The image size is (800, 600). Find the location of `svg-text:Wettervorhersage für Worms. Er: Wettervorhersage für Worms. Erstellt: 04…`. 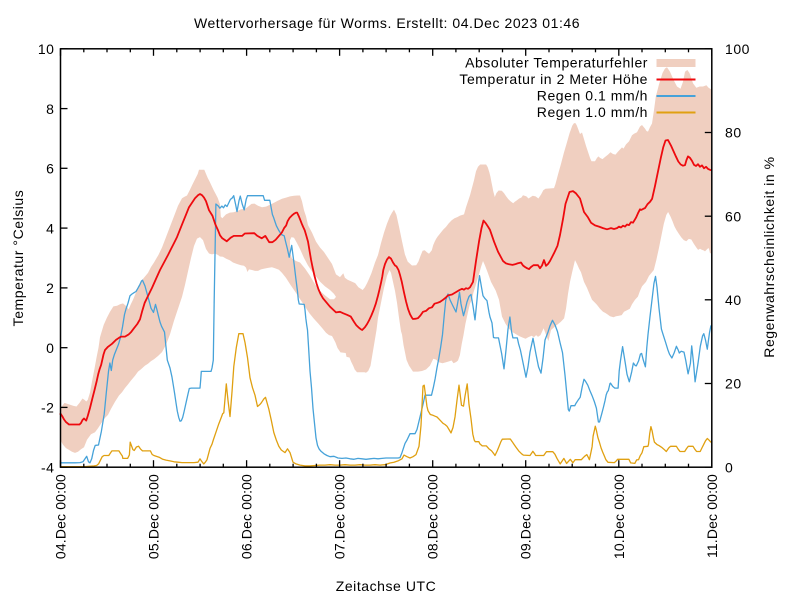

svg-text:Wettervorhersage für Worms. Er: Wettervorhersage für Worms. Erstellt: 04… is located at coordinates (387, 23).